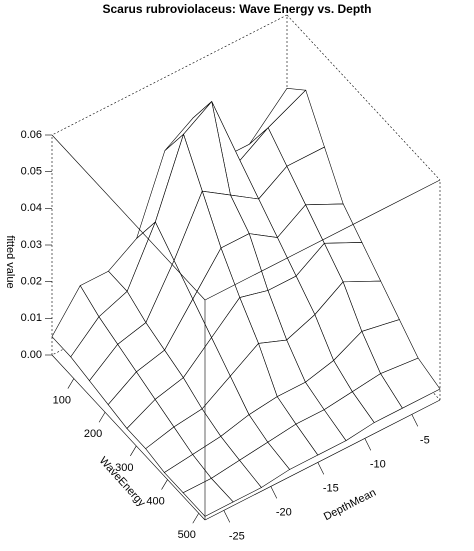 This screenshot has height=551, width=474. I want to click on z-tick-label: 0.04, so click(31, 208).